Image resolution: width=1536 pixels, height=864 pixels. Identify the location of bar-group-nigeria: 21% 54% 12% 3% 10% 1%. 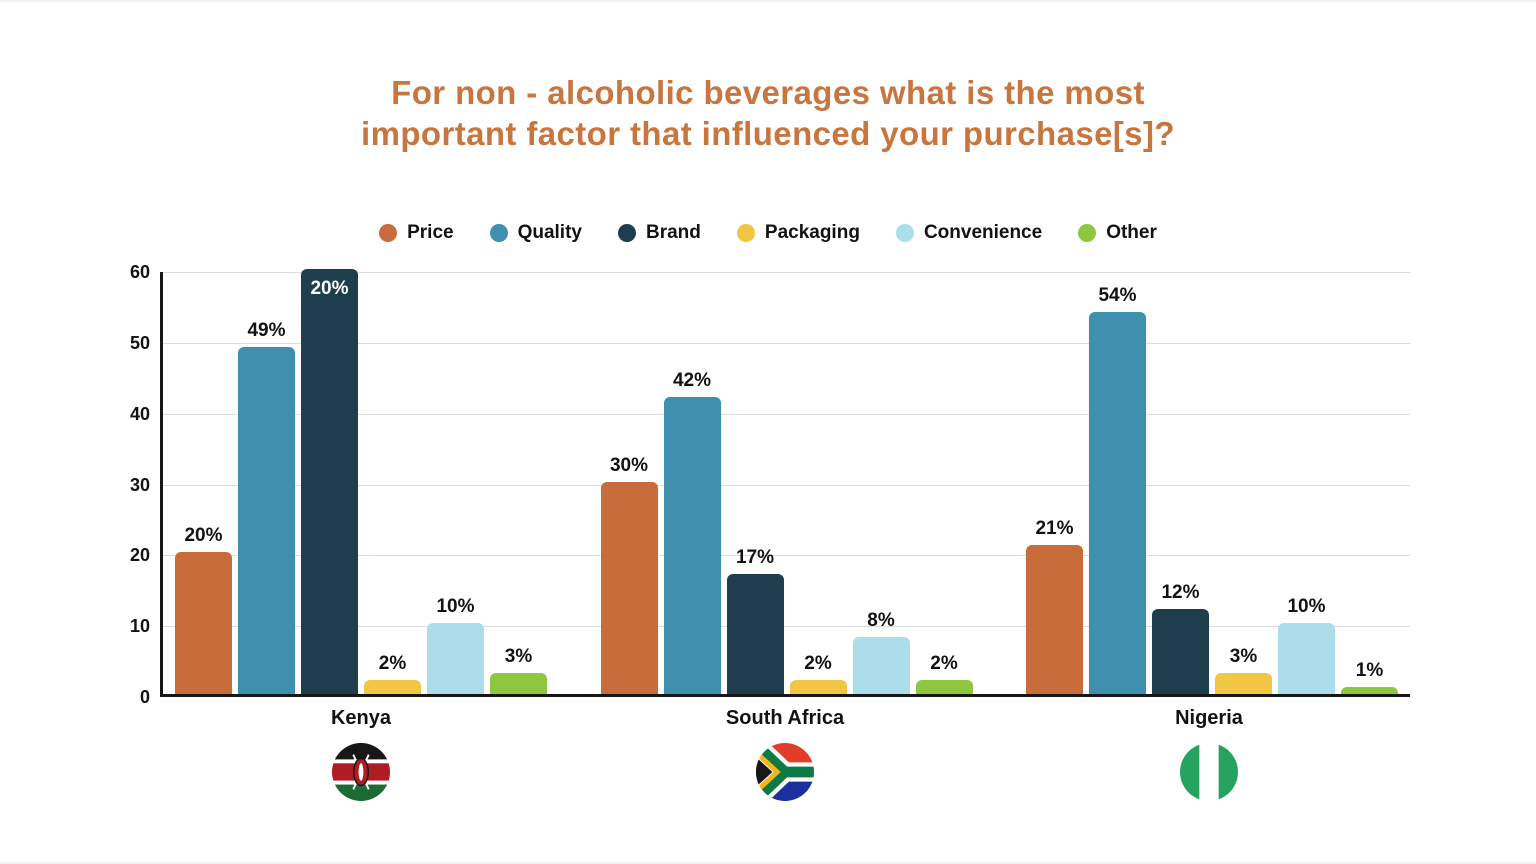
(1212, 489).